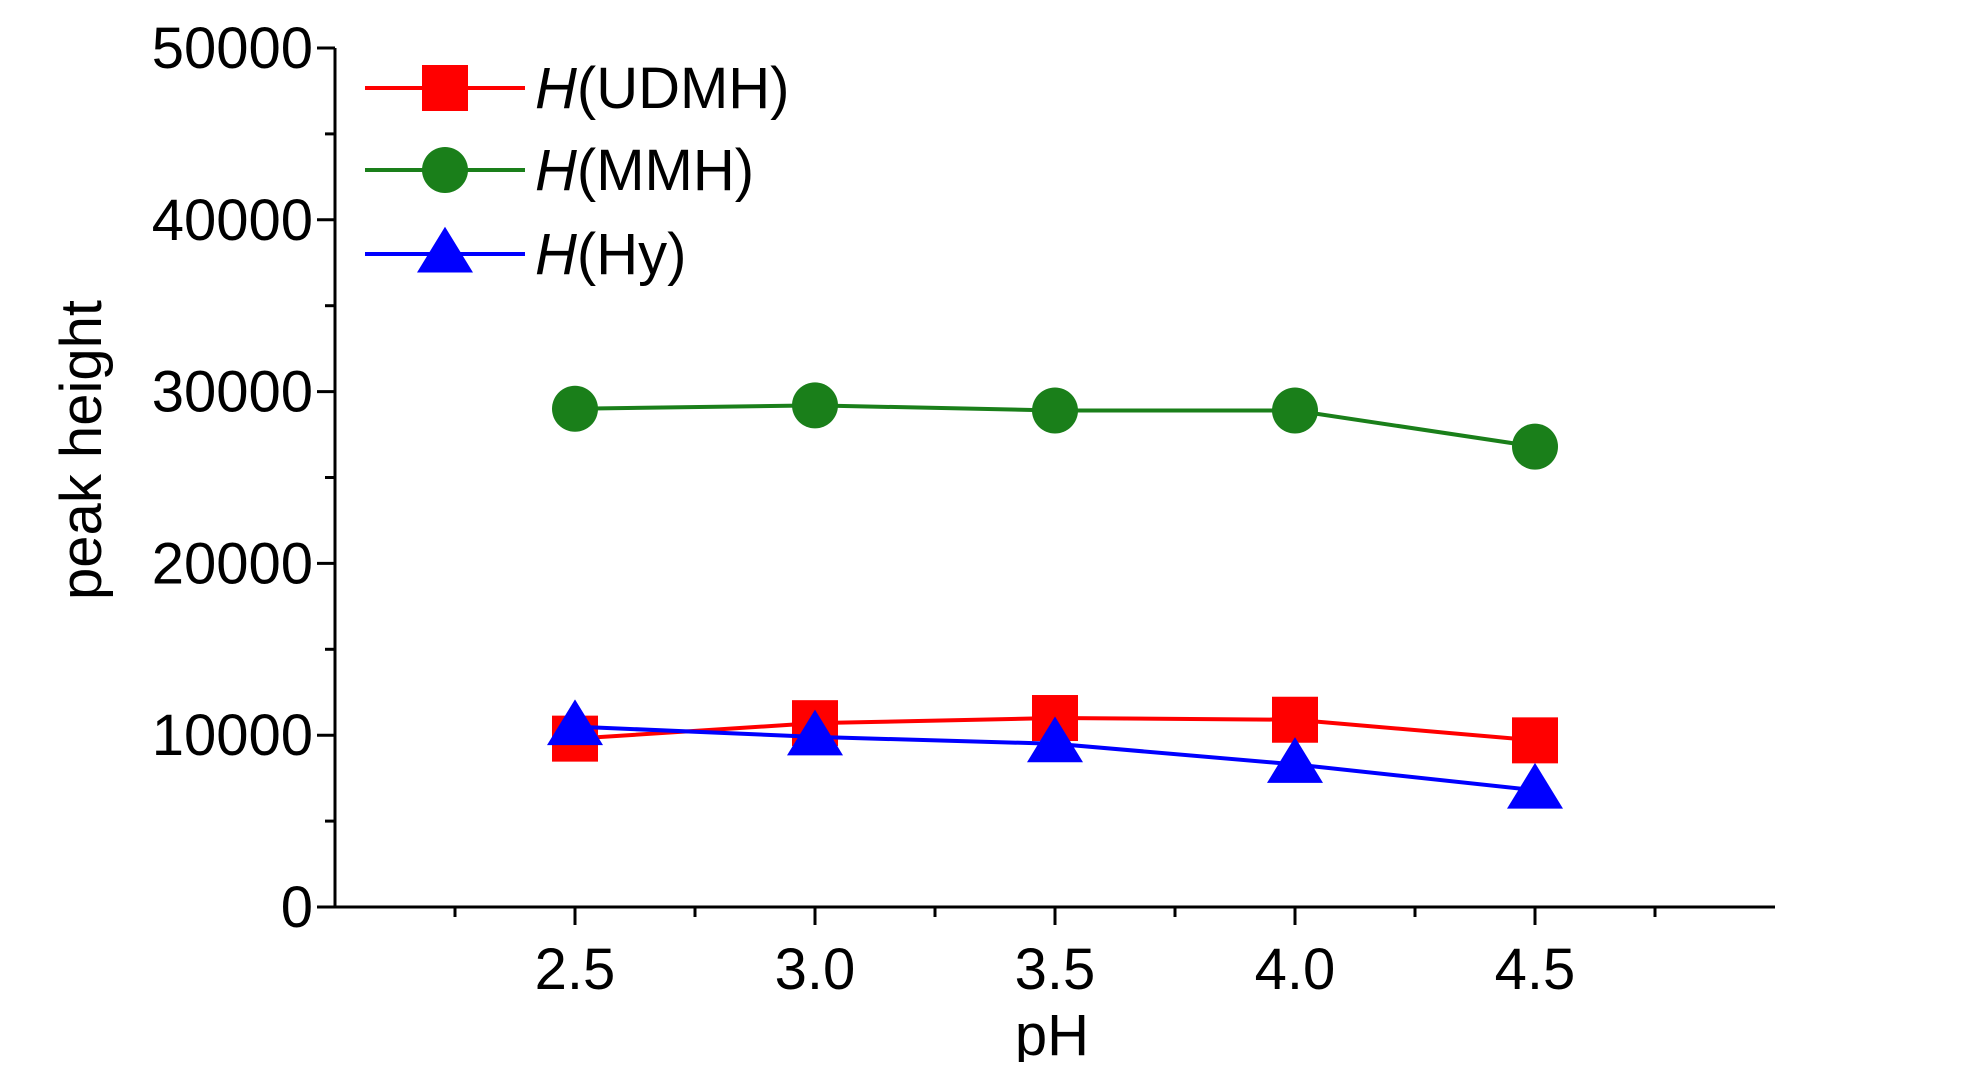 This screenshot has height=1067, width=1984. What do you see at coordinates (525, 254) in the screenshot?
I see `legend-entry: H(Hy)` at bounding box center [525, 254].